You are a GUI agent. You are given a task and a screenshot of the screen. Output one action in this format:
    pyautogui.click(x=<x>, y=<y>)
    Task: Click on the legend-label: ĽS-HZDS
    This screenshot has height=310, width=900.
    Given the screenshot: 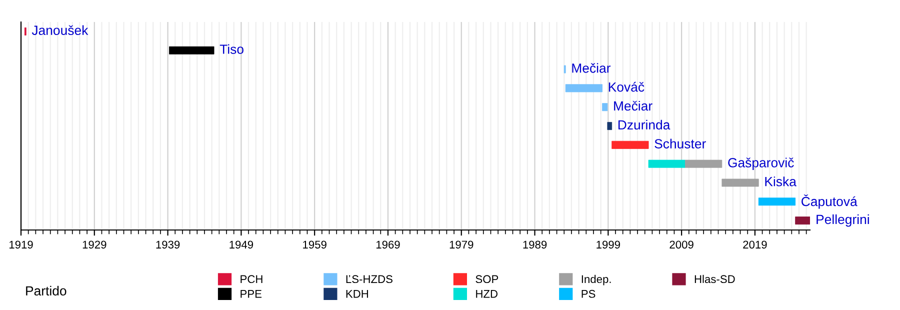 What is the action you would take?
    pyautogui.click(x=369, y=279)
    